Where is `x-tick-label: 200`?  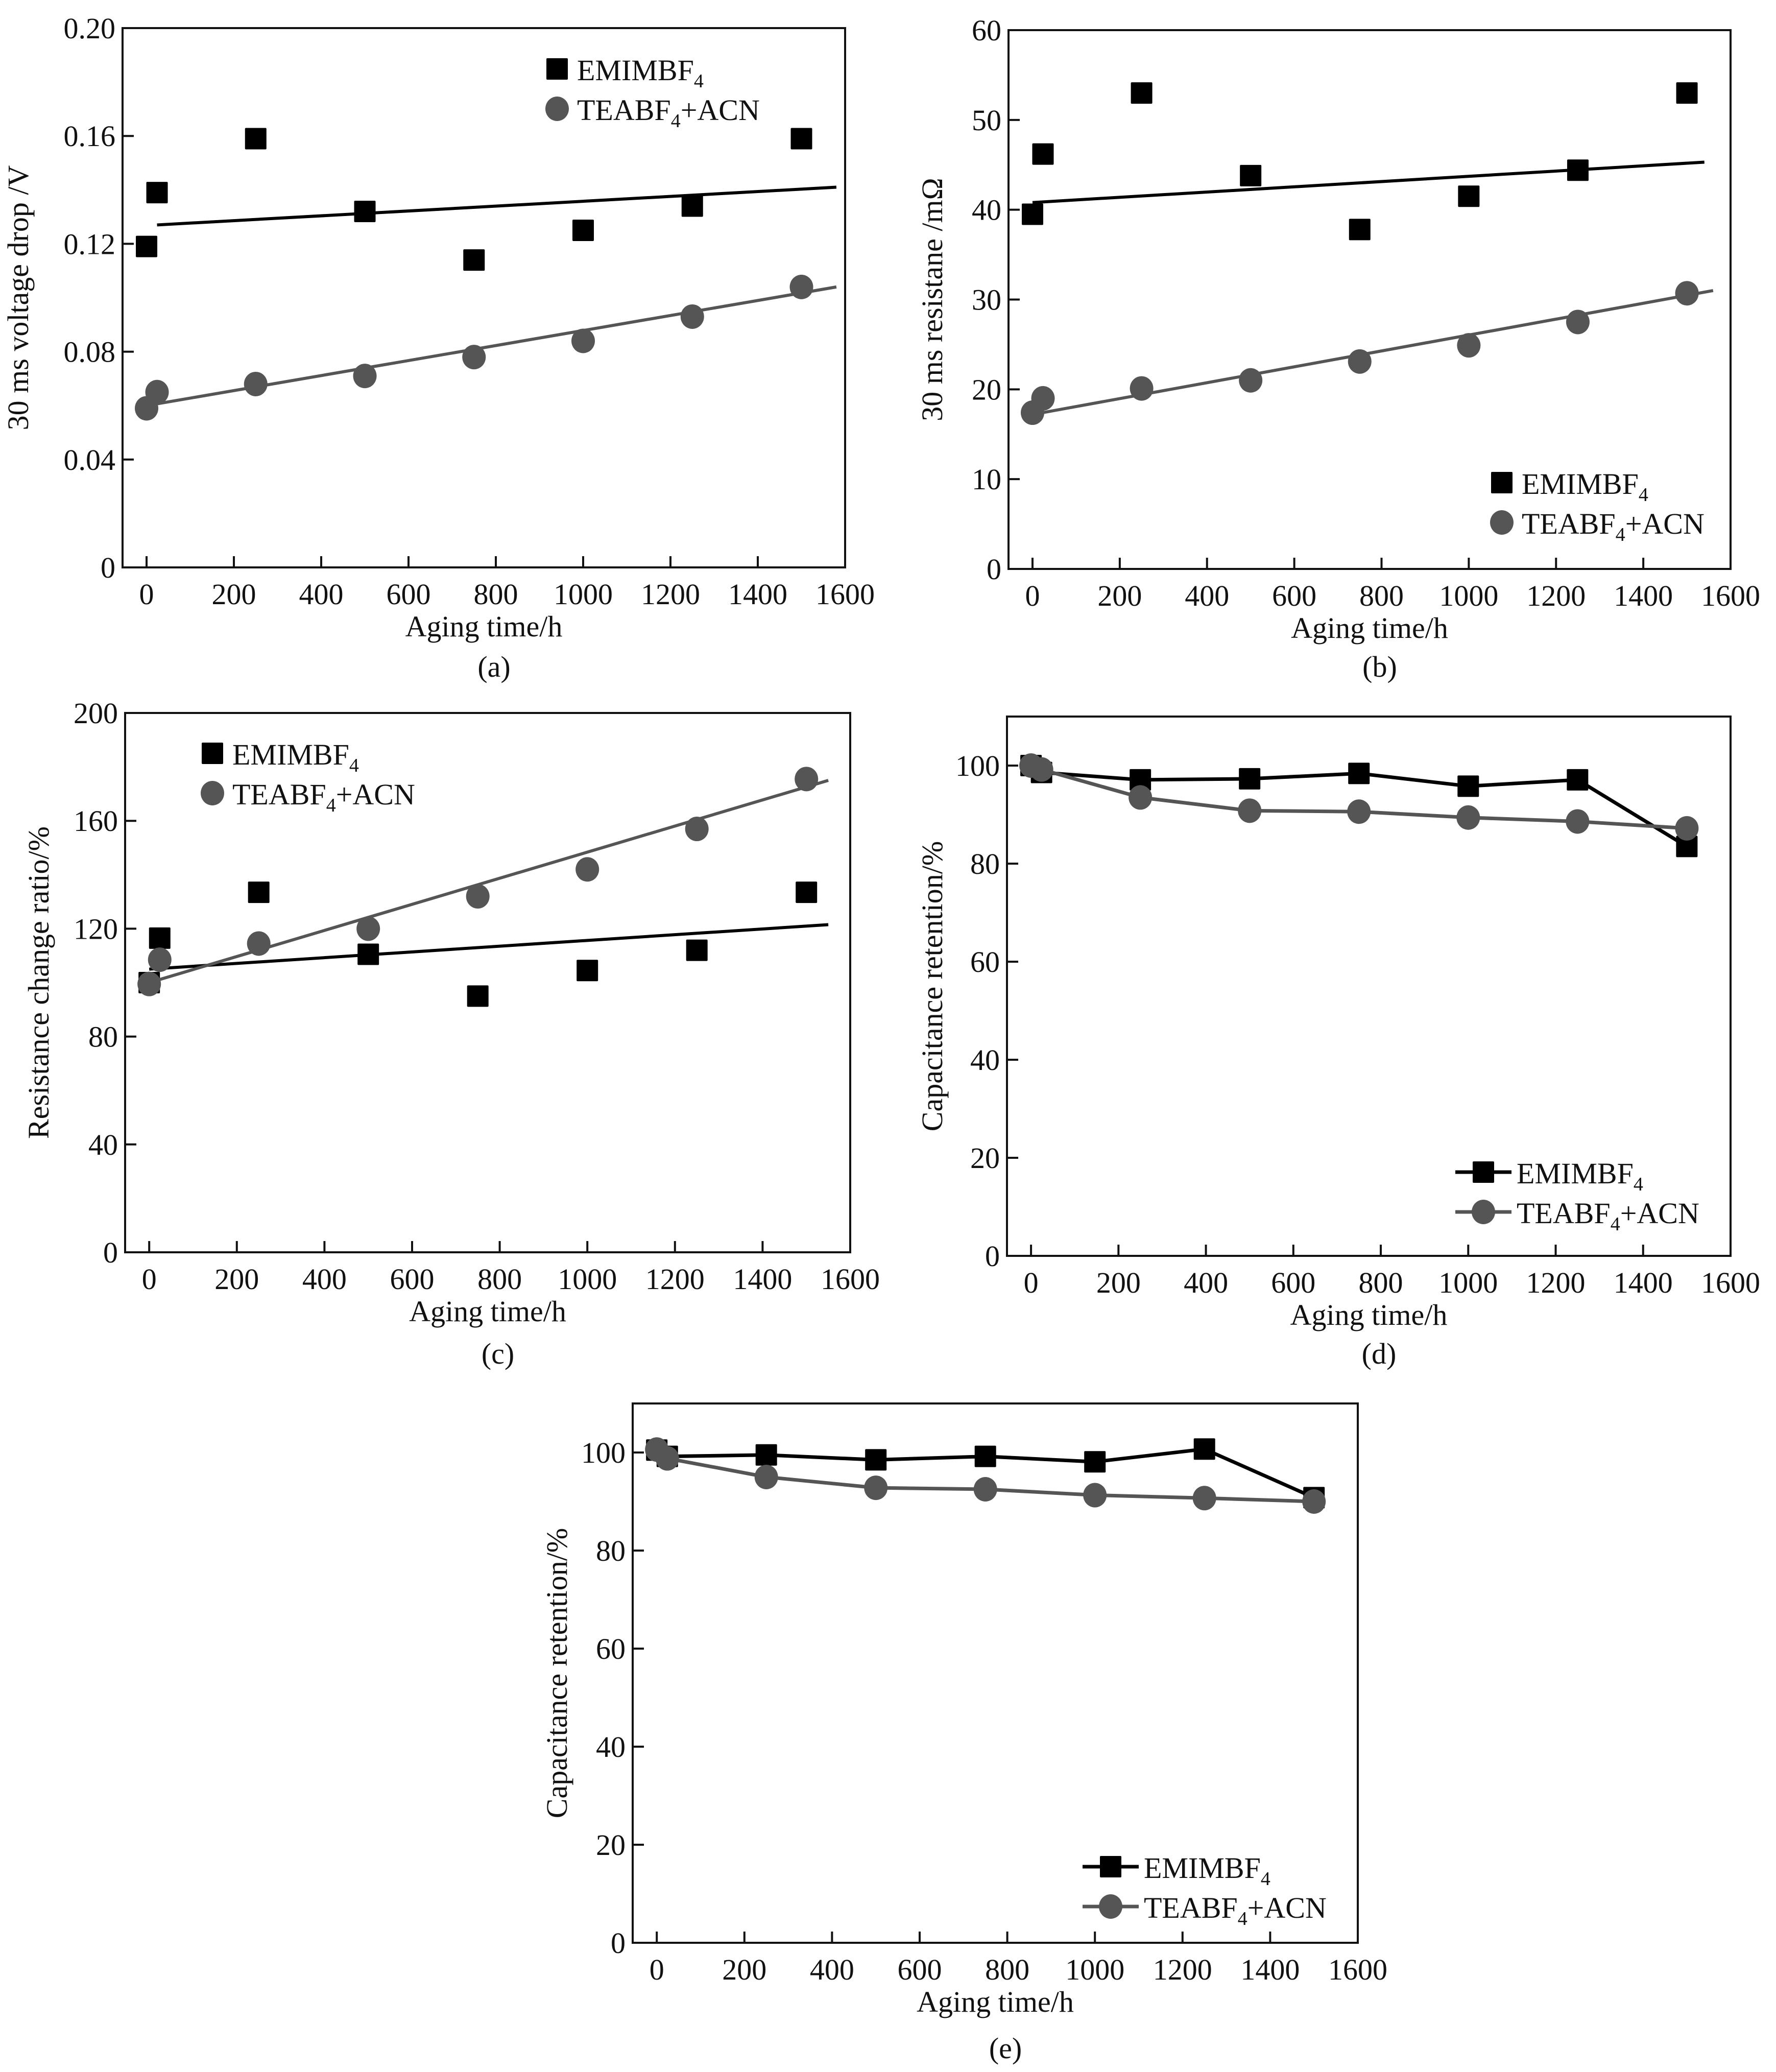 x-tick-label: 200 is located at coordinates (744, 1969).